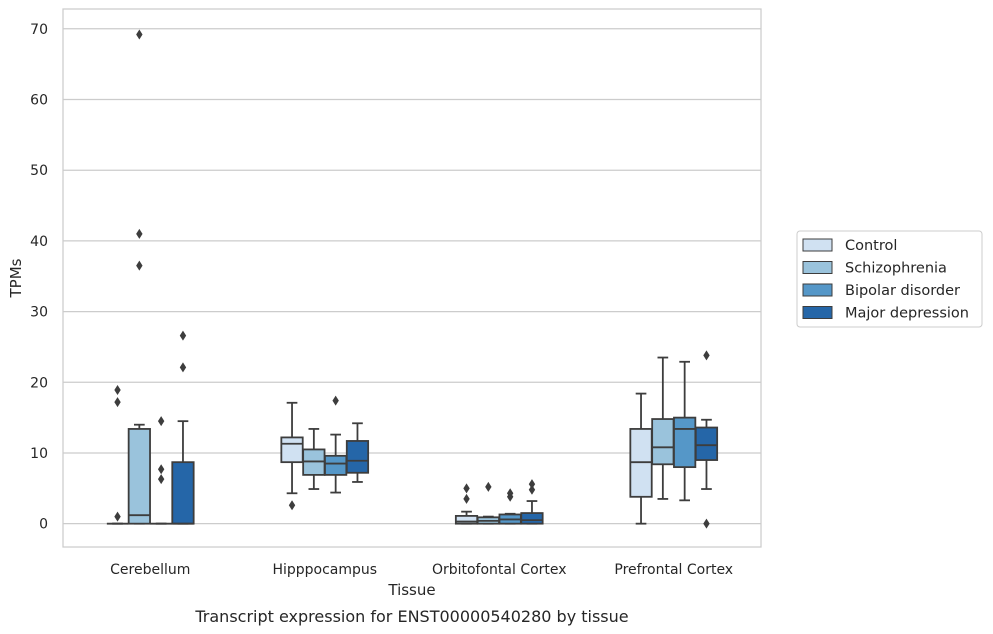 Image resolution: width=993 pixels, height=634 pixels. What do you see at coordinates (43, 525) in the screenshot?
I see `y-tick-label: 0` at bounding box center [43, 525].